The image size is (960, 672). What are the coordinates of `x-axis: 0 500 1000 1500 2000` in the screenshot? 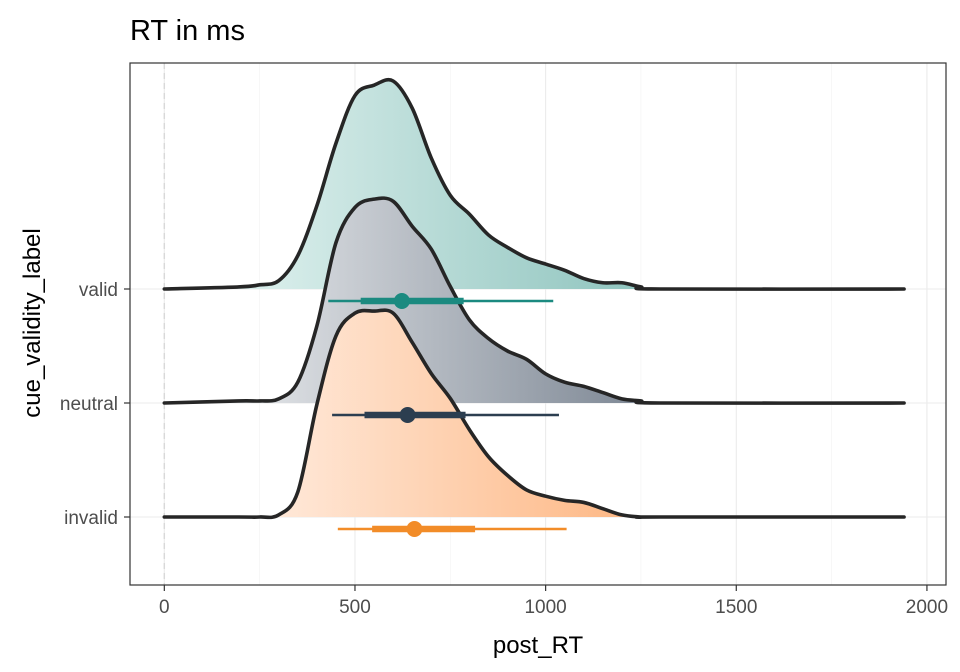 It's located at (553, 601).